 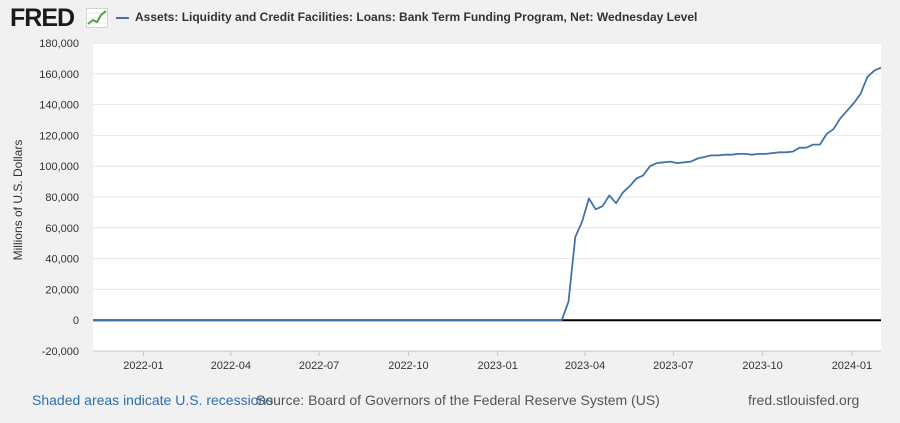 What do you see at coordinates (59, 75) in the screenshot?
I see `y-tick-label: 160,000` at bounding box center [59, 75].